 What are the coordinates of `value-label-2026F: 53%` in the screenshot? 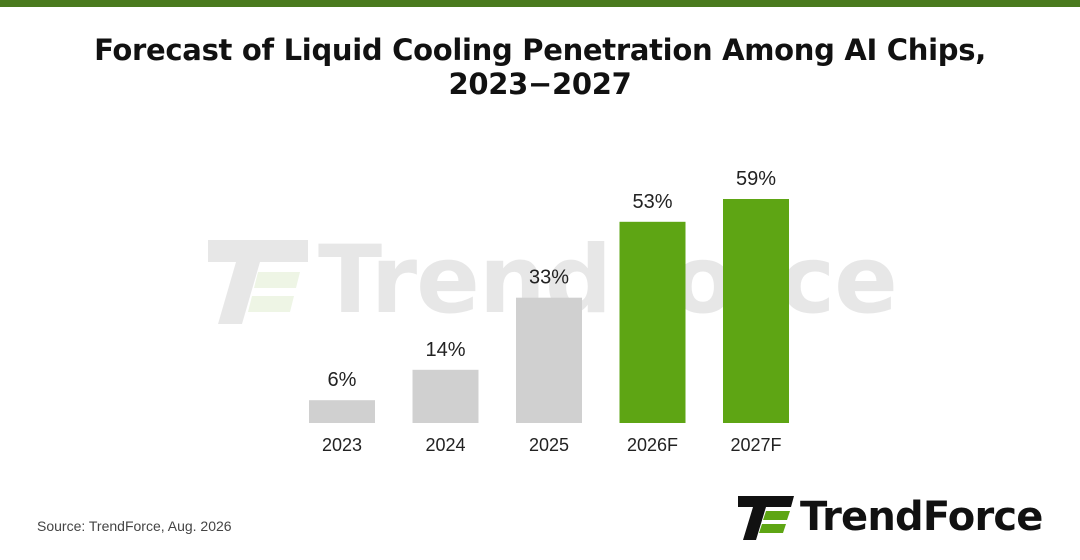 It's located at (652, 202).